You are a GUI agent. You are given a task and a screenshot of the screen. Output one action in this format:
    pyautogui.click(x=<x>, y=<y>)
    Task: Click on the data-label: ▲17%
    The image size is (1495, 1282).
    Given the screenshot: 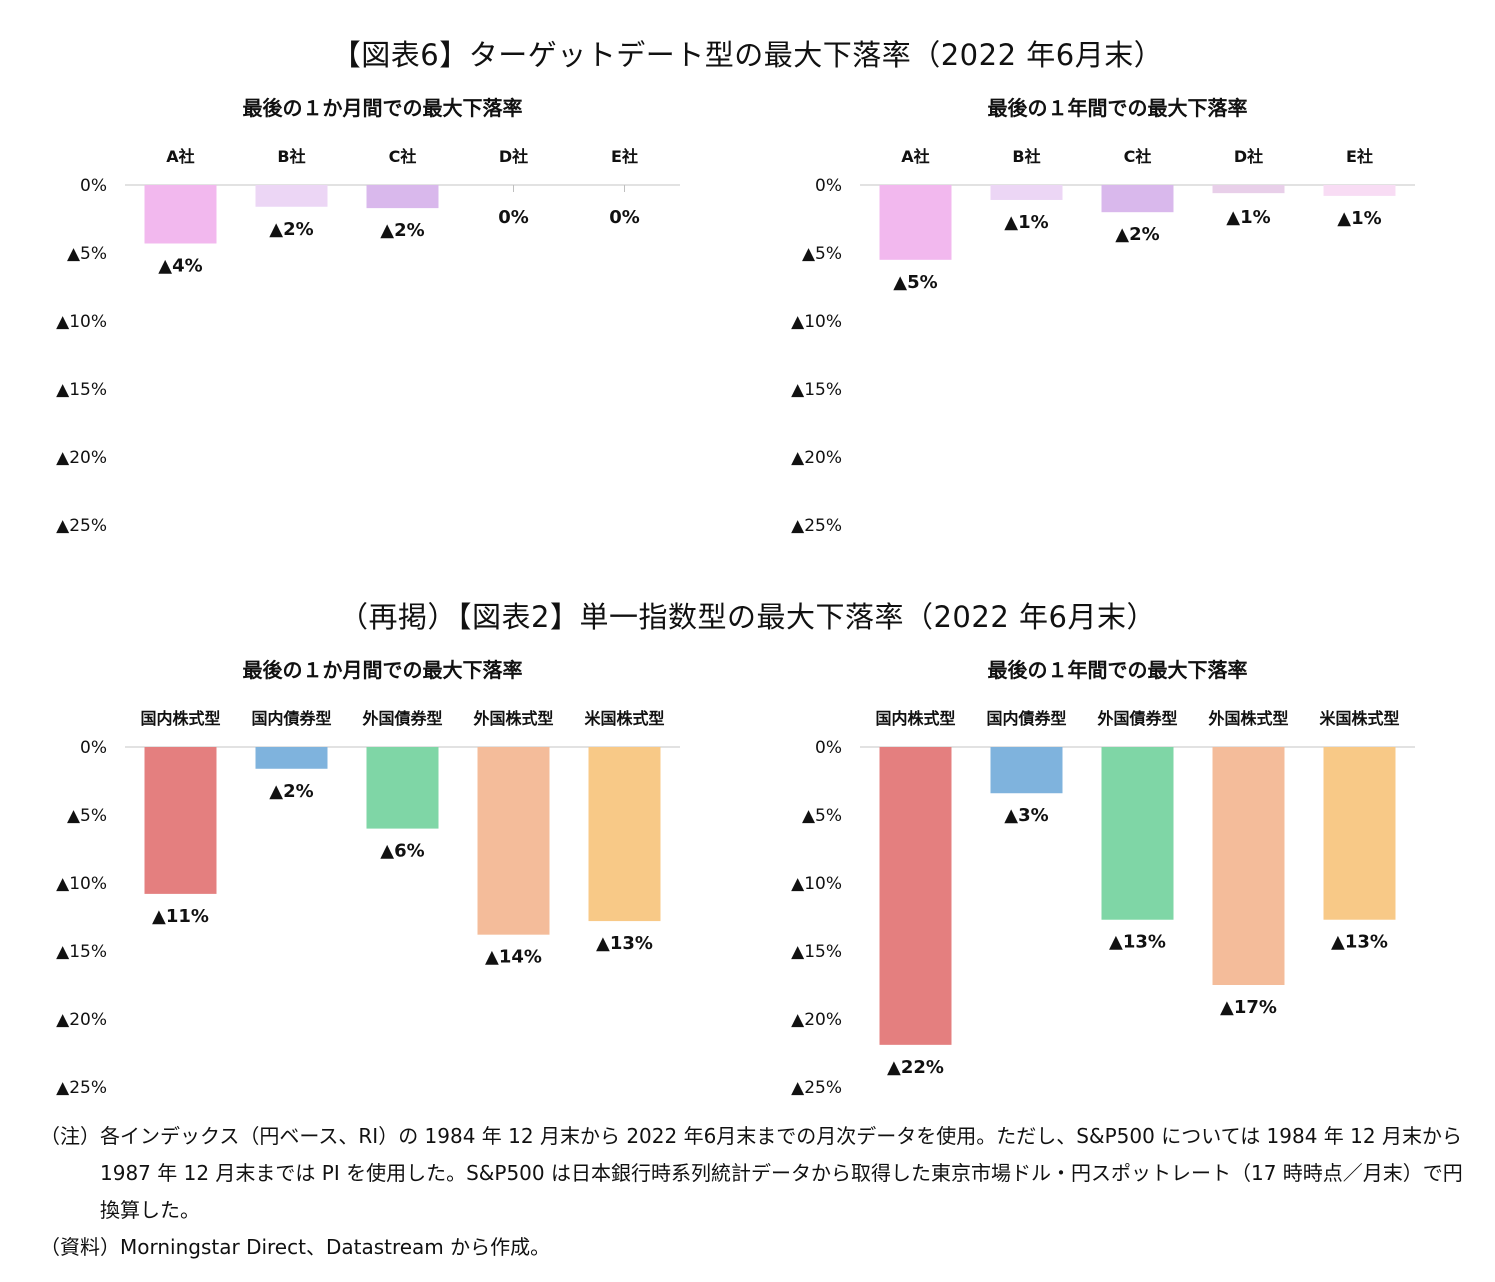 What is the action you would take?
    pyautogui.click(x=1248, y=1007)
    